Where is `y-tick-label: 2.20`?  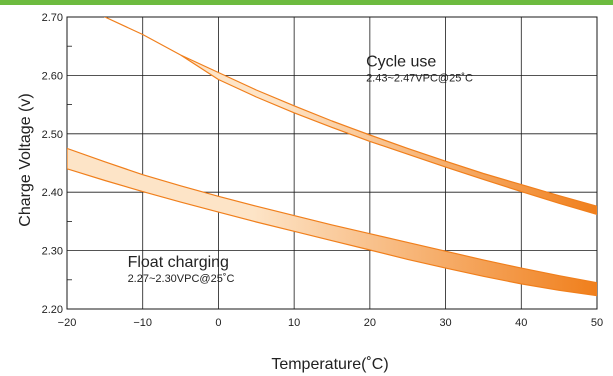
y-tick-label: 2.20 is located at coordinates (52, 310).